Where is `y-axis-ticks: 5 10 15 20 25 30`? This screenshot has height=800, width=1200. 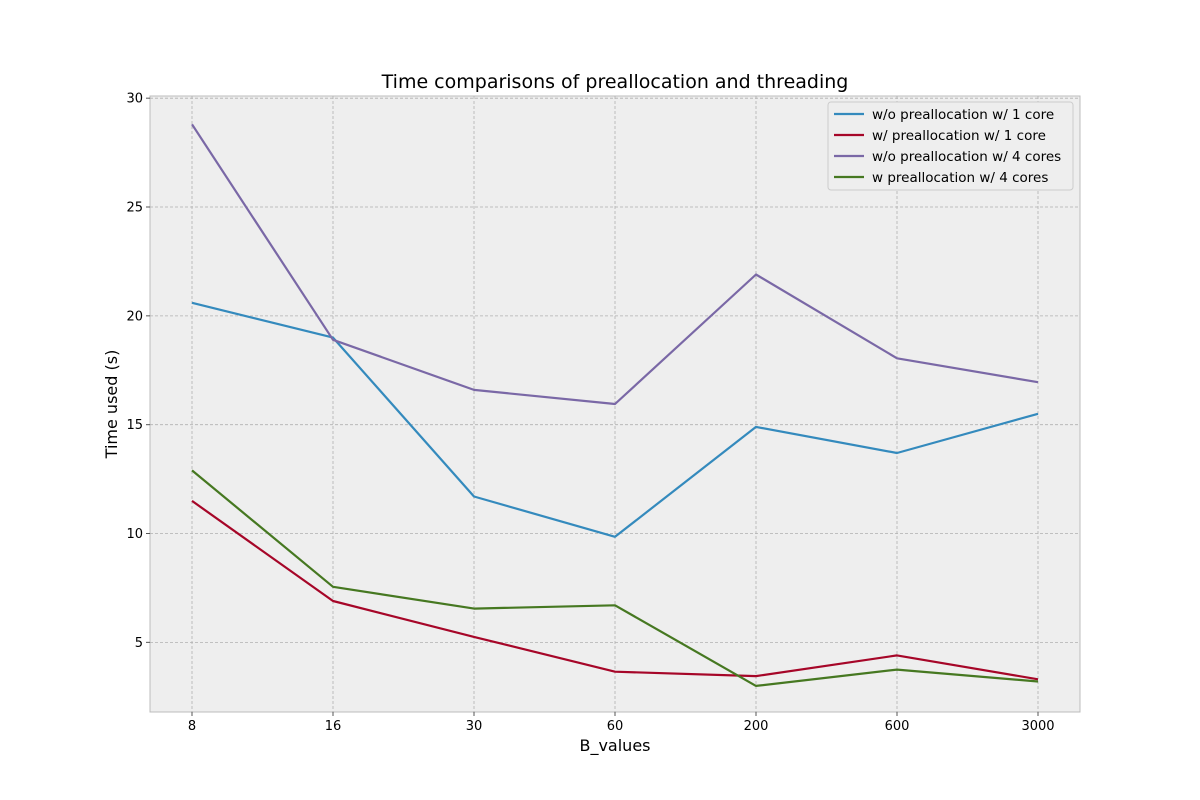
y-axis-ticks: 5 10 15 20 25 30 is located at coordinates (138, 371).